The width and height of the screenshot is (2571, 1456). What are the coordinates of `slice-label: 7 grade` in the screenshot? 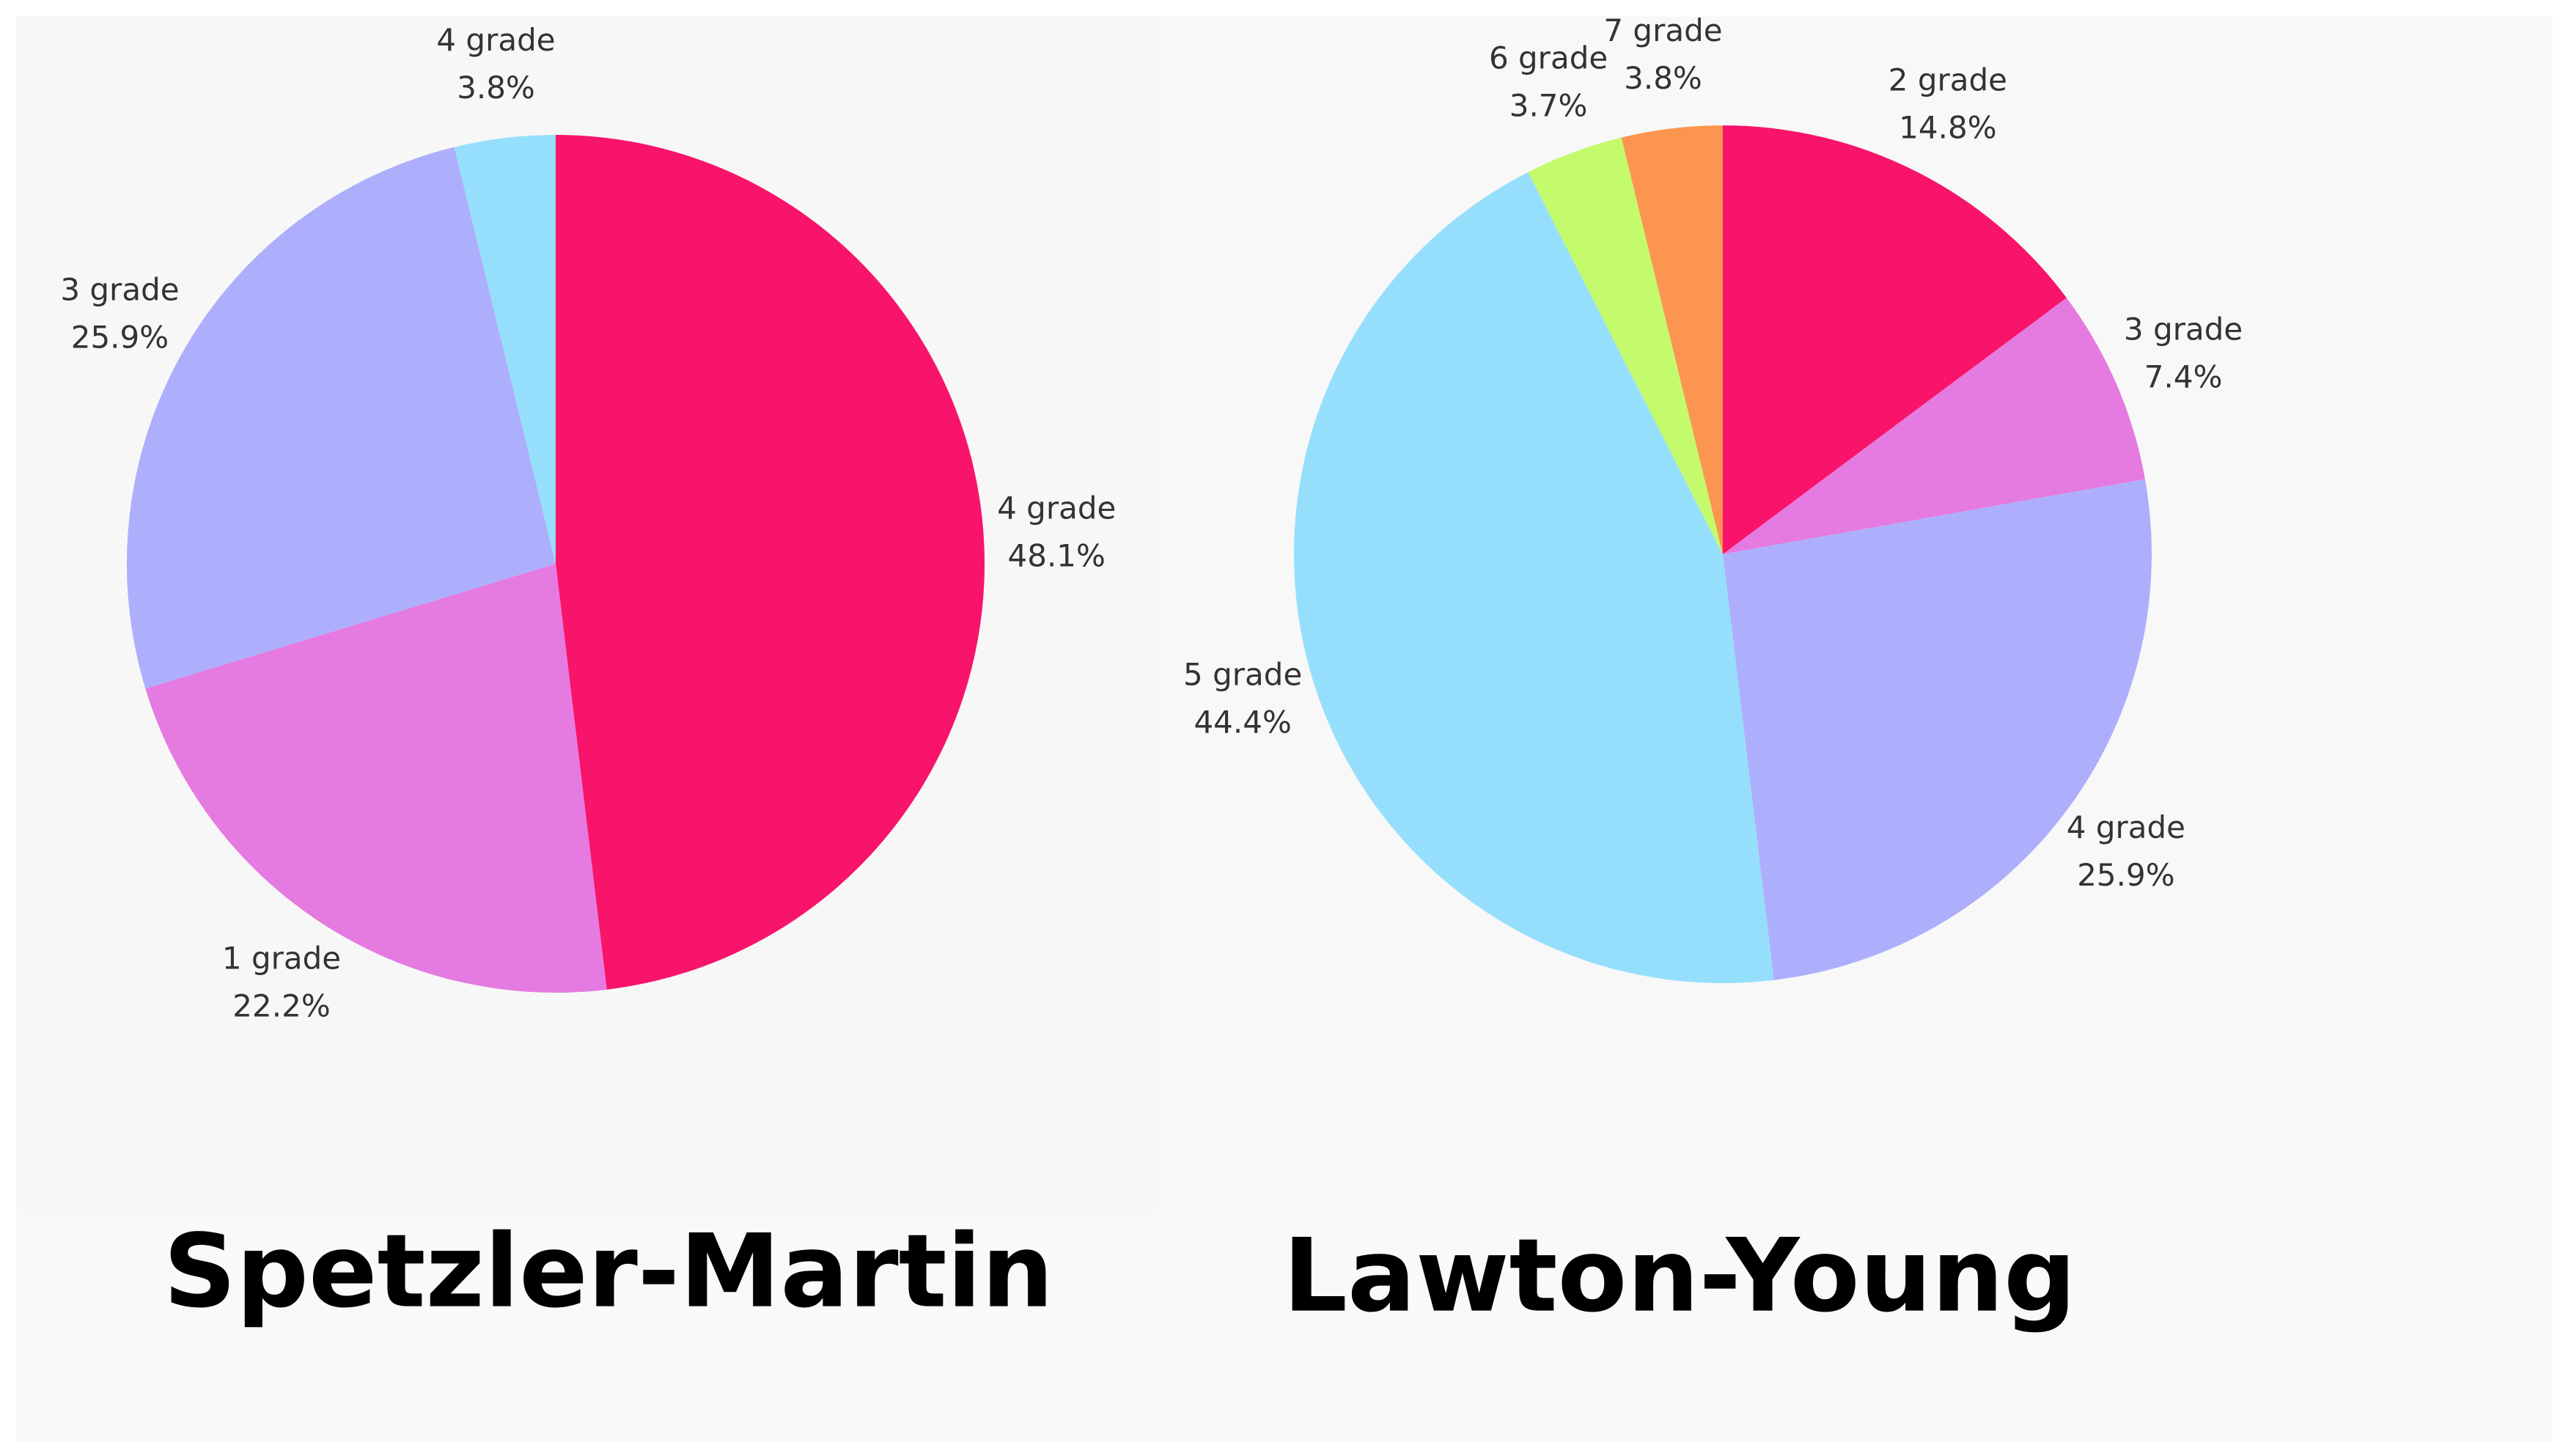 It's located at (1662, 30).